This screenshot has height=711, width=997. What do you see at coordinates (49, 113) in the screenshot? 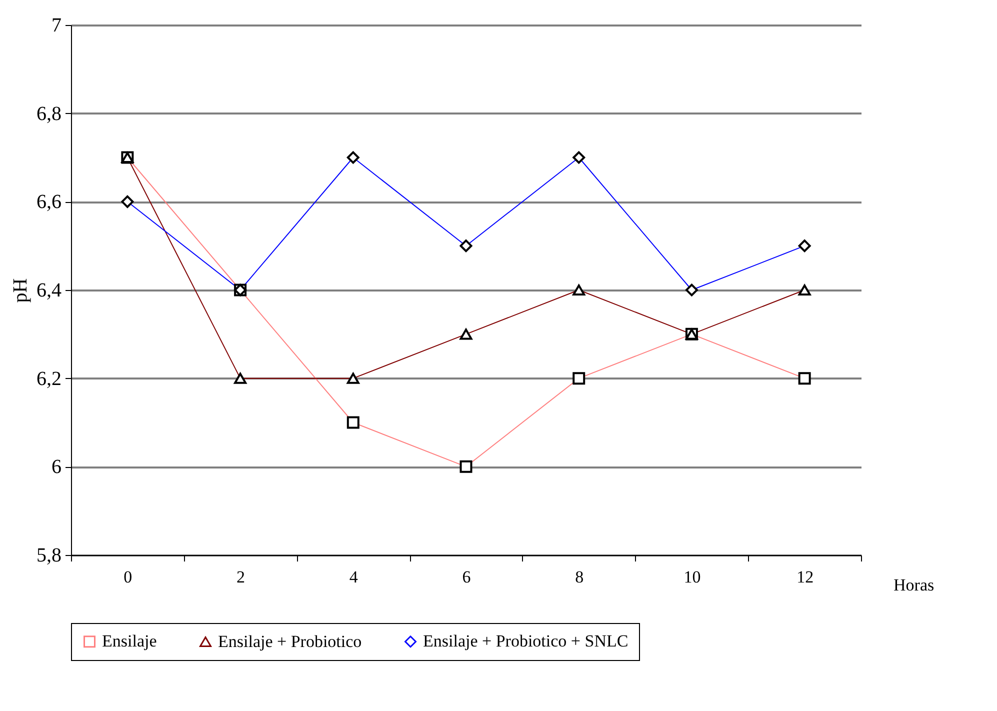
I see `y-tick-label: 6,8` at bounding box center [49, 113].